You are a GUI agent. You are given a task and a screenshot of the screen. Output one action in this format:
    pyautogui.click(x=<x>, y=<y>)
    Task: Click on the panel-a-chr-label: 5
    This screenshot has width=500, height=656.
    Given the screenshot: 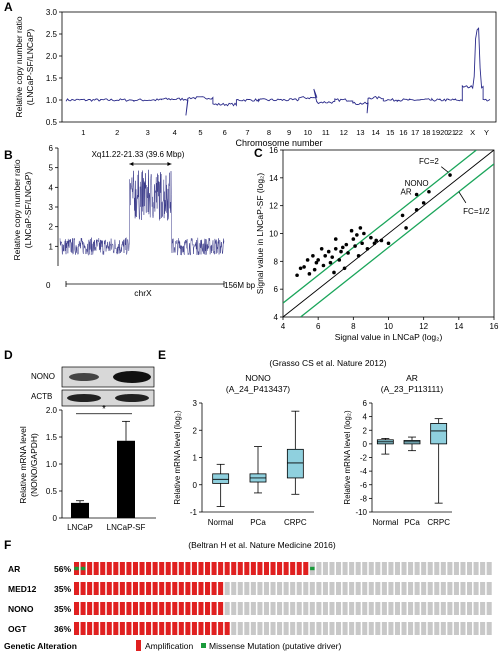 What is the action you would take?
    pyautogui.click(x=200, y=132)
    